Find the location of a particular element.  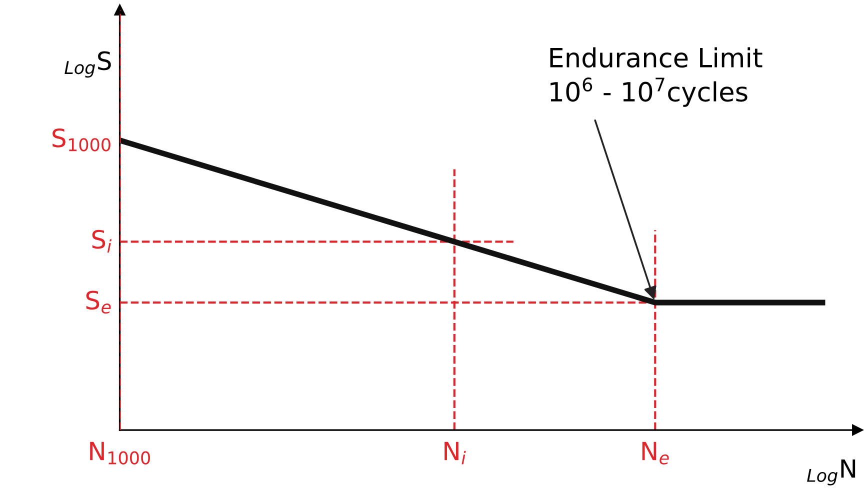

x-tick-label: N$_{1000}$ is located at coordinates (120, 453).